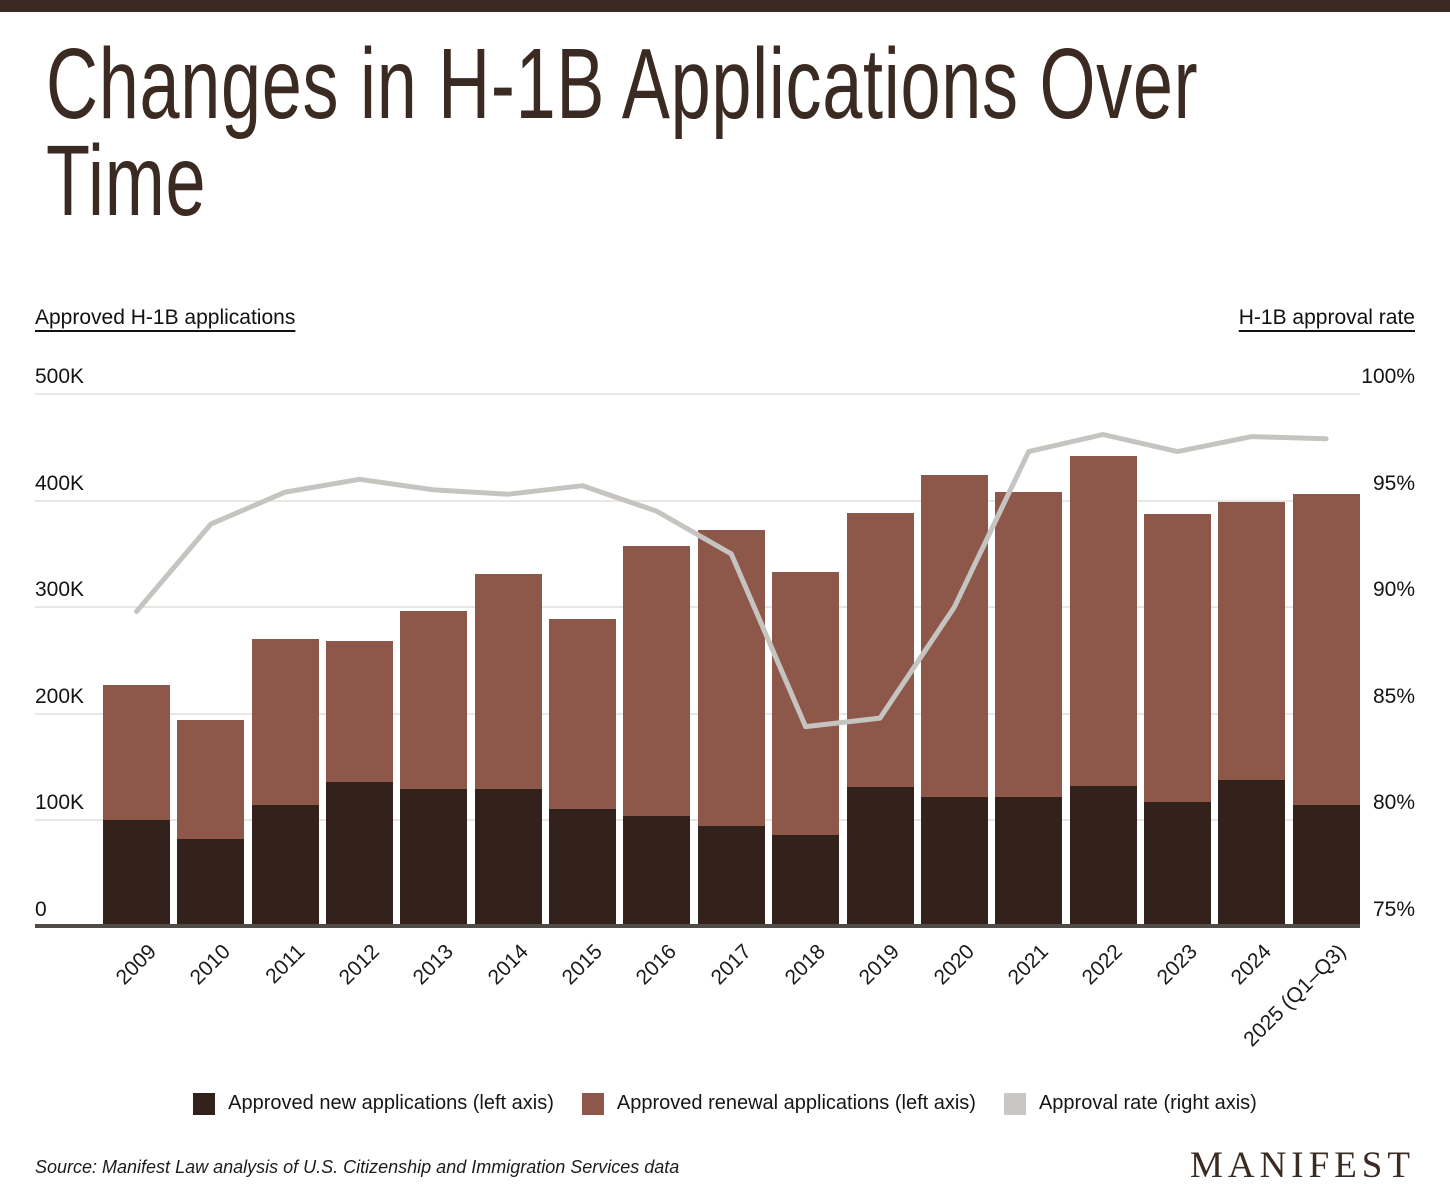 Image resolution: width=1450 pixels, height=1200 pixels. I want to click on x-axis-baseline, so click(697, 926).